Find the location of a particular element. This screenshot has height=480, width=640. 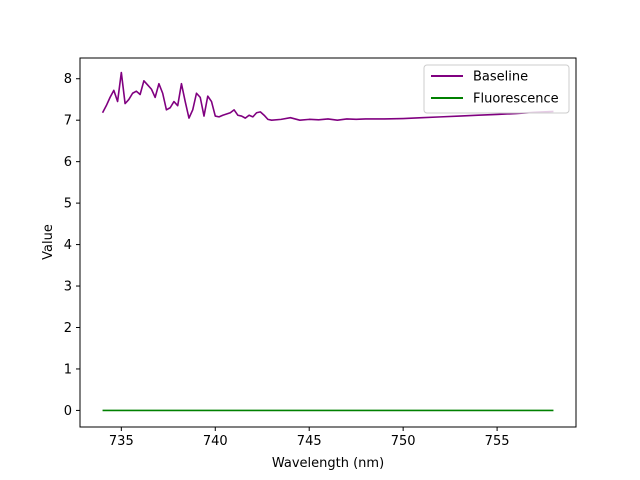

y-axis: 0 1 2 3 4 5 6 7 8 is located at coordinates (72, 245).